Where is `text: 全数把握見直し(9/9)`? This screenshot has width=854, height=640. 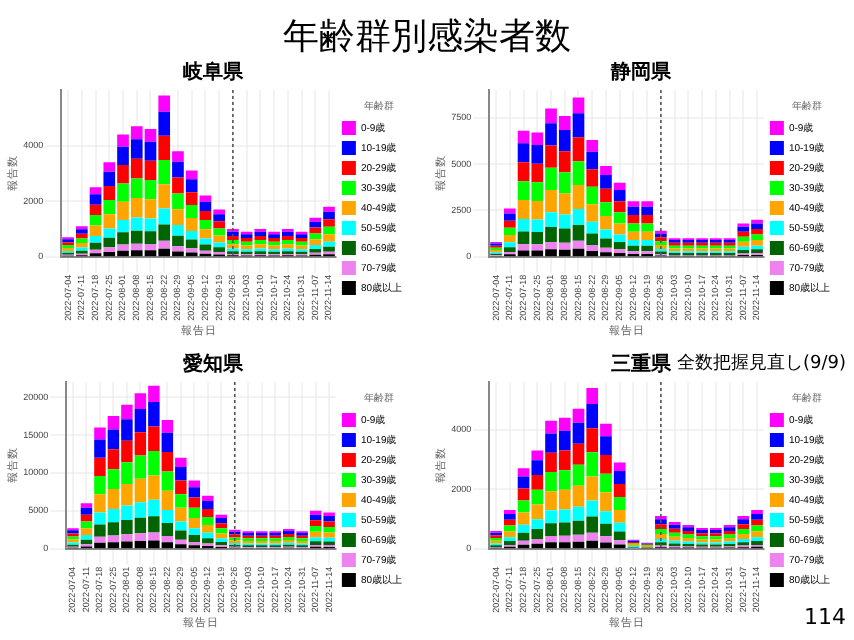 text: 全数把握見直し(9/9) is located at coordinates (761, 363).